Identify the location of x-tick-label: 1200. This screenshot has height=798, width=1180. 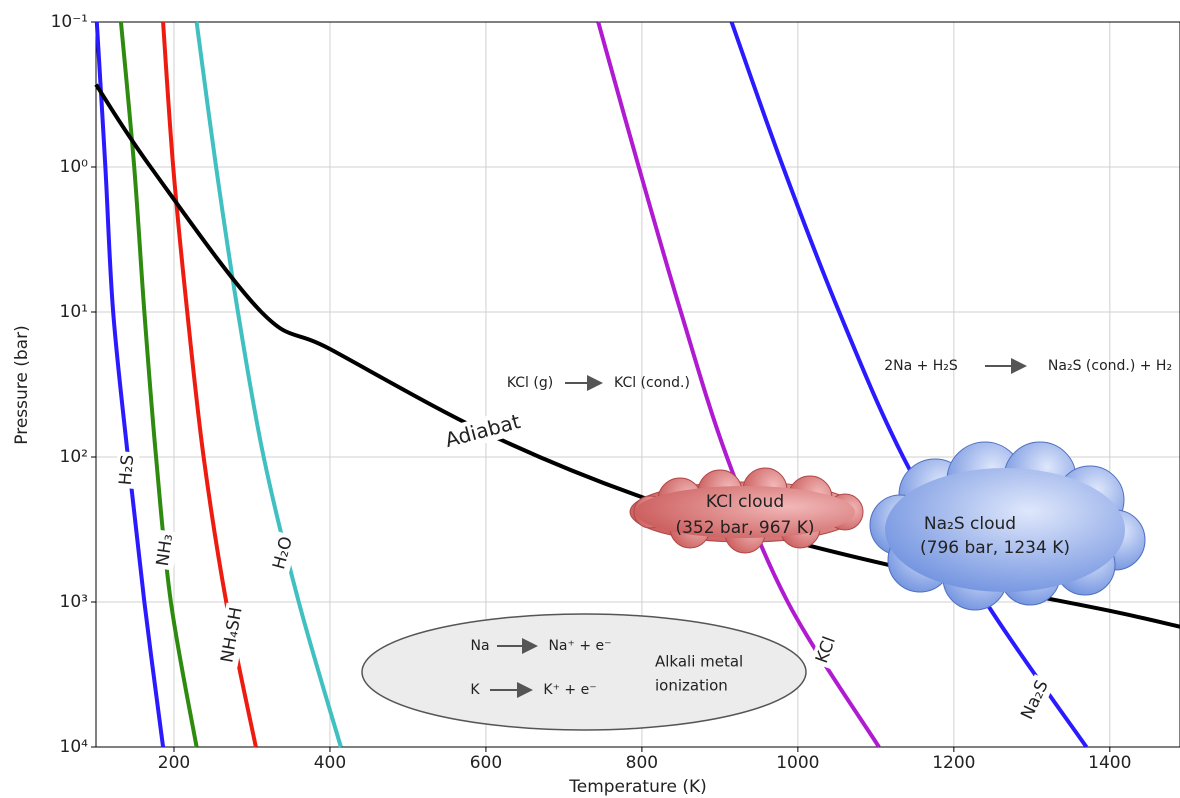
(953, 763).